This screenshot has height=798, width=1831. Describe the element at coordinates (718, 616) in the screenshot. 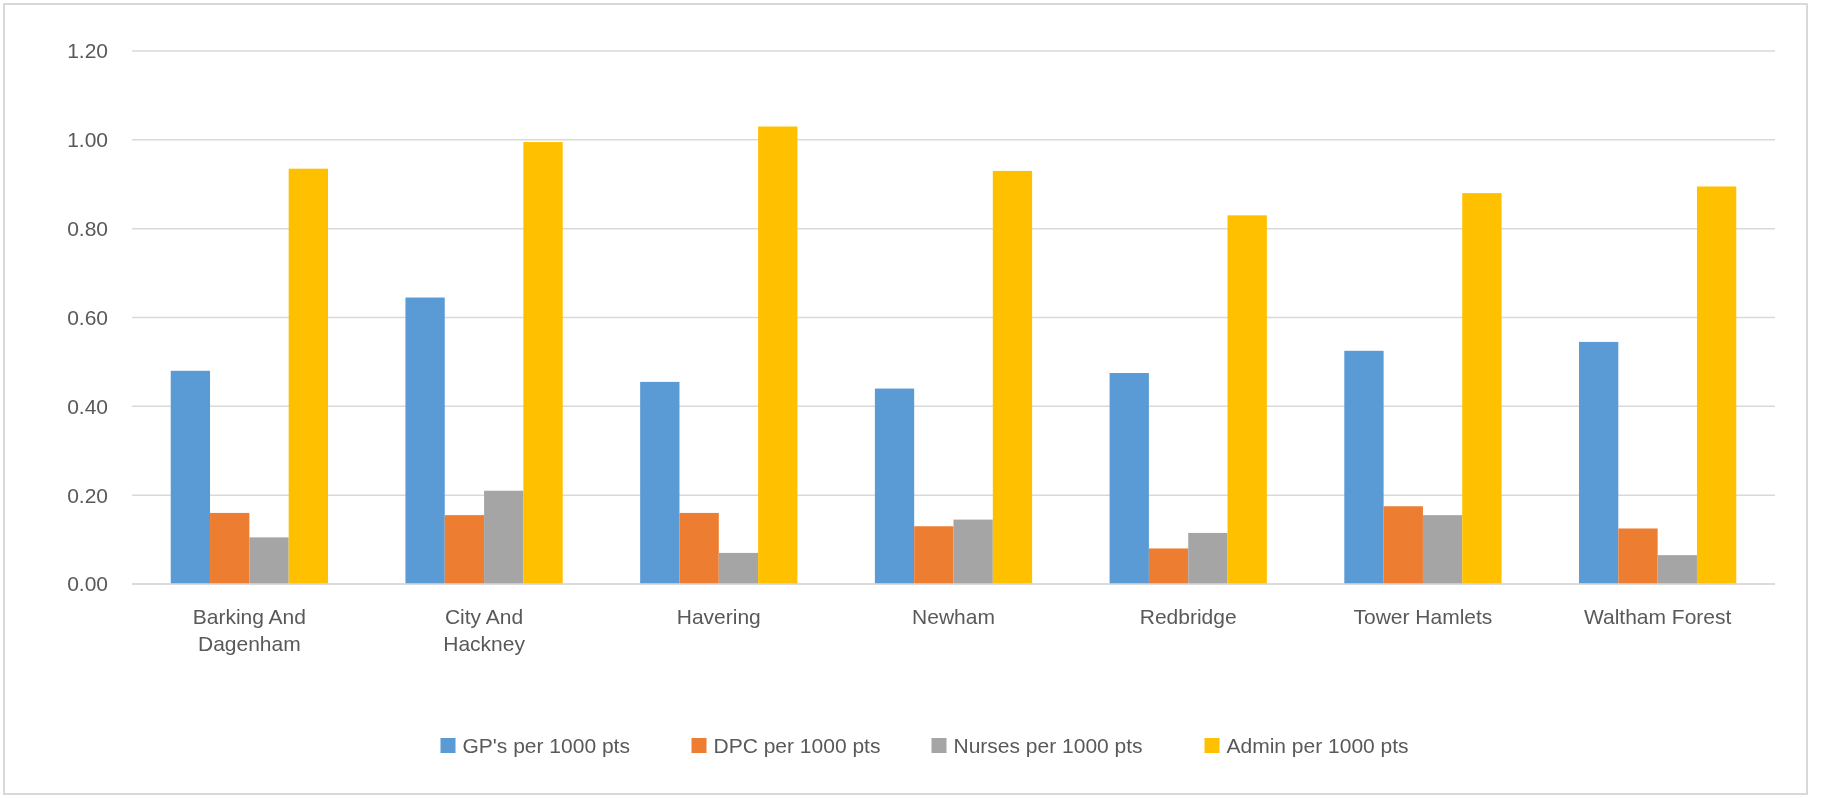

I see `x-tick-label: Havering` at that location.